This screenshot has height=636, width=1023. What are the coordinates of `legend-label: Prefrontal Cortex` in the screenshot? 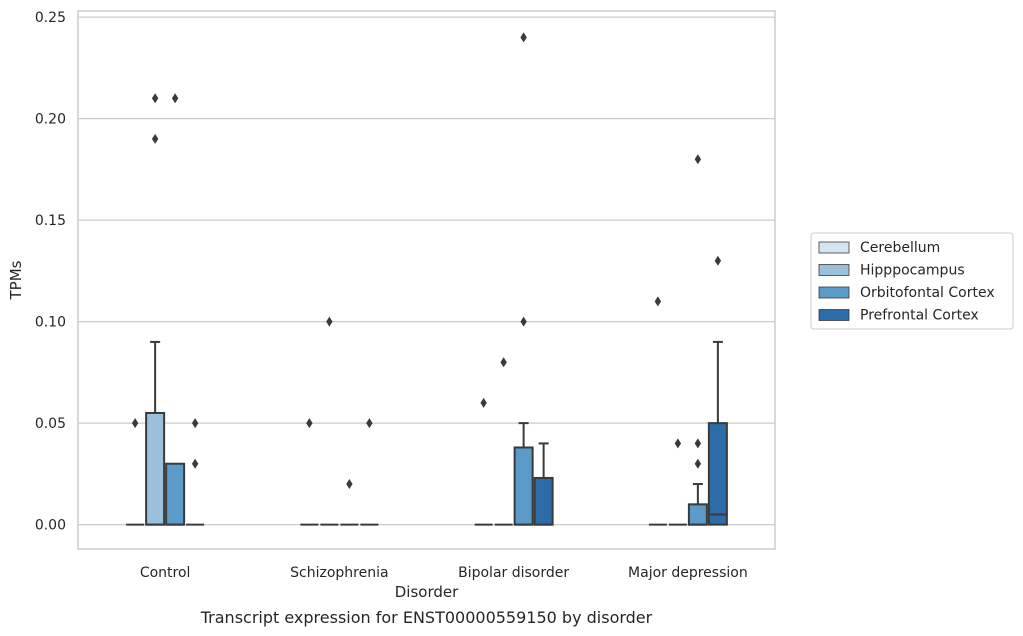 It's located at (919, 316).